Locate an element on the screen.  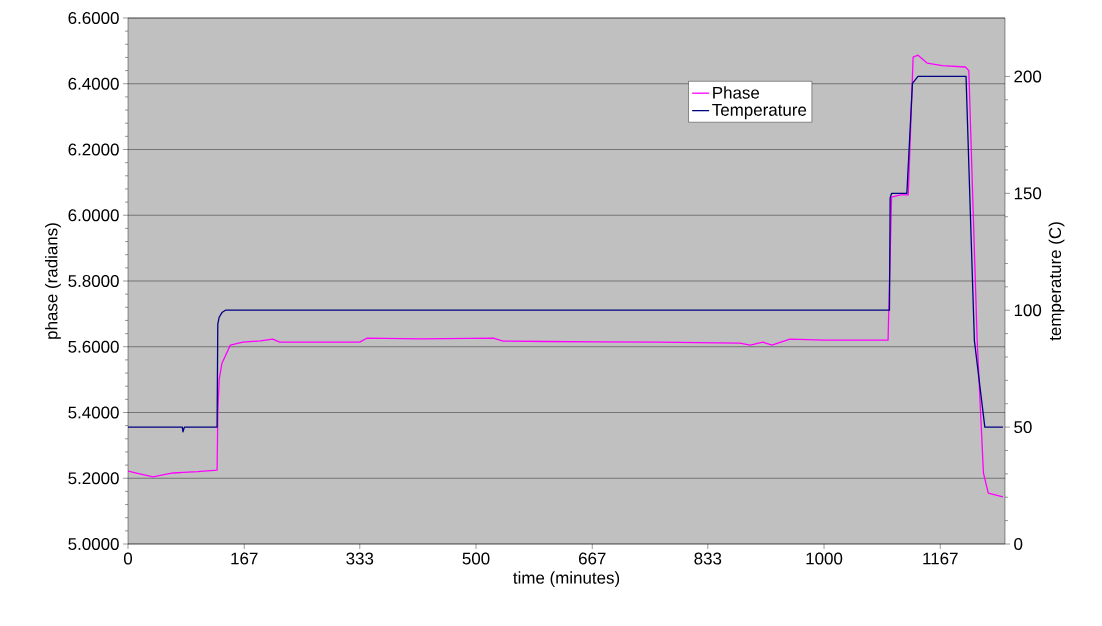
y-tick-label: 5.2000 is located at coordinates (93, 478).